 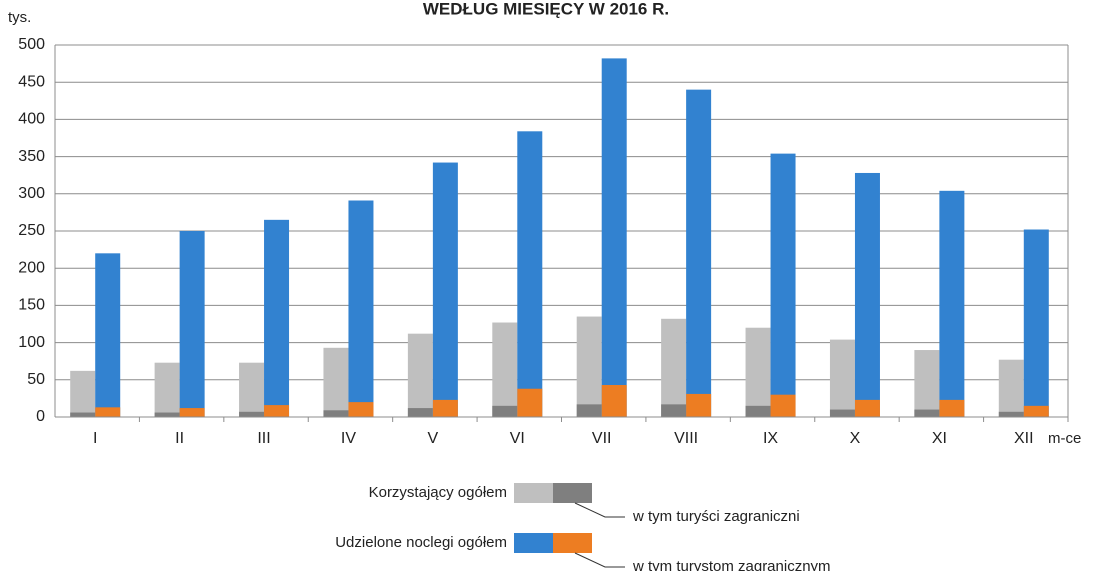 What do you see at coordinates (31, 193) in the screenshot?
I see `y-tick-label: 300` at bounding box center [31, 193].